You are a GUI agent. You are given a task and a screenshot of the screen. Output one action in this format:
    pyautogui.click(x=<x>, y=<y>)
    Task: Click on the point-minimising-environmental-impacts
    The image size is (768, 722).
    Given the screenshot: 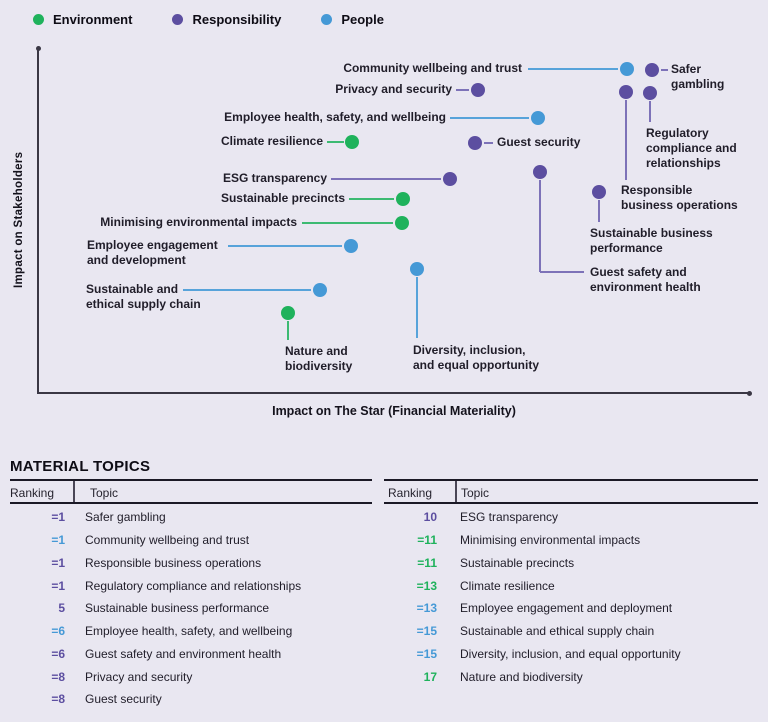 What is the action you would take?
    pyautogui.click(x=402, y=223)
    